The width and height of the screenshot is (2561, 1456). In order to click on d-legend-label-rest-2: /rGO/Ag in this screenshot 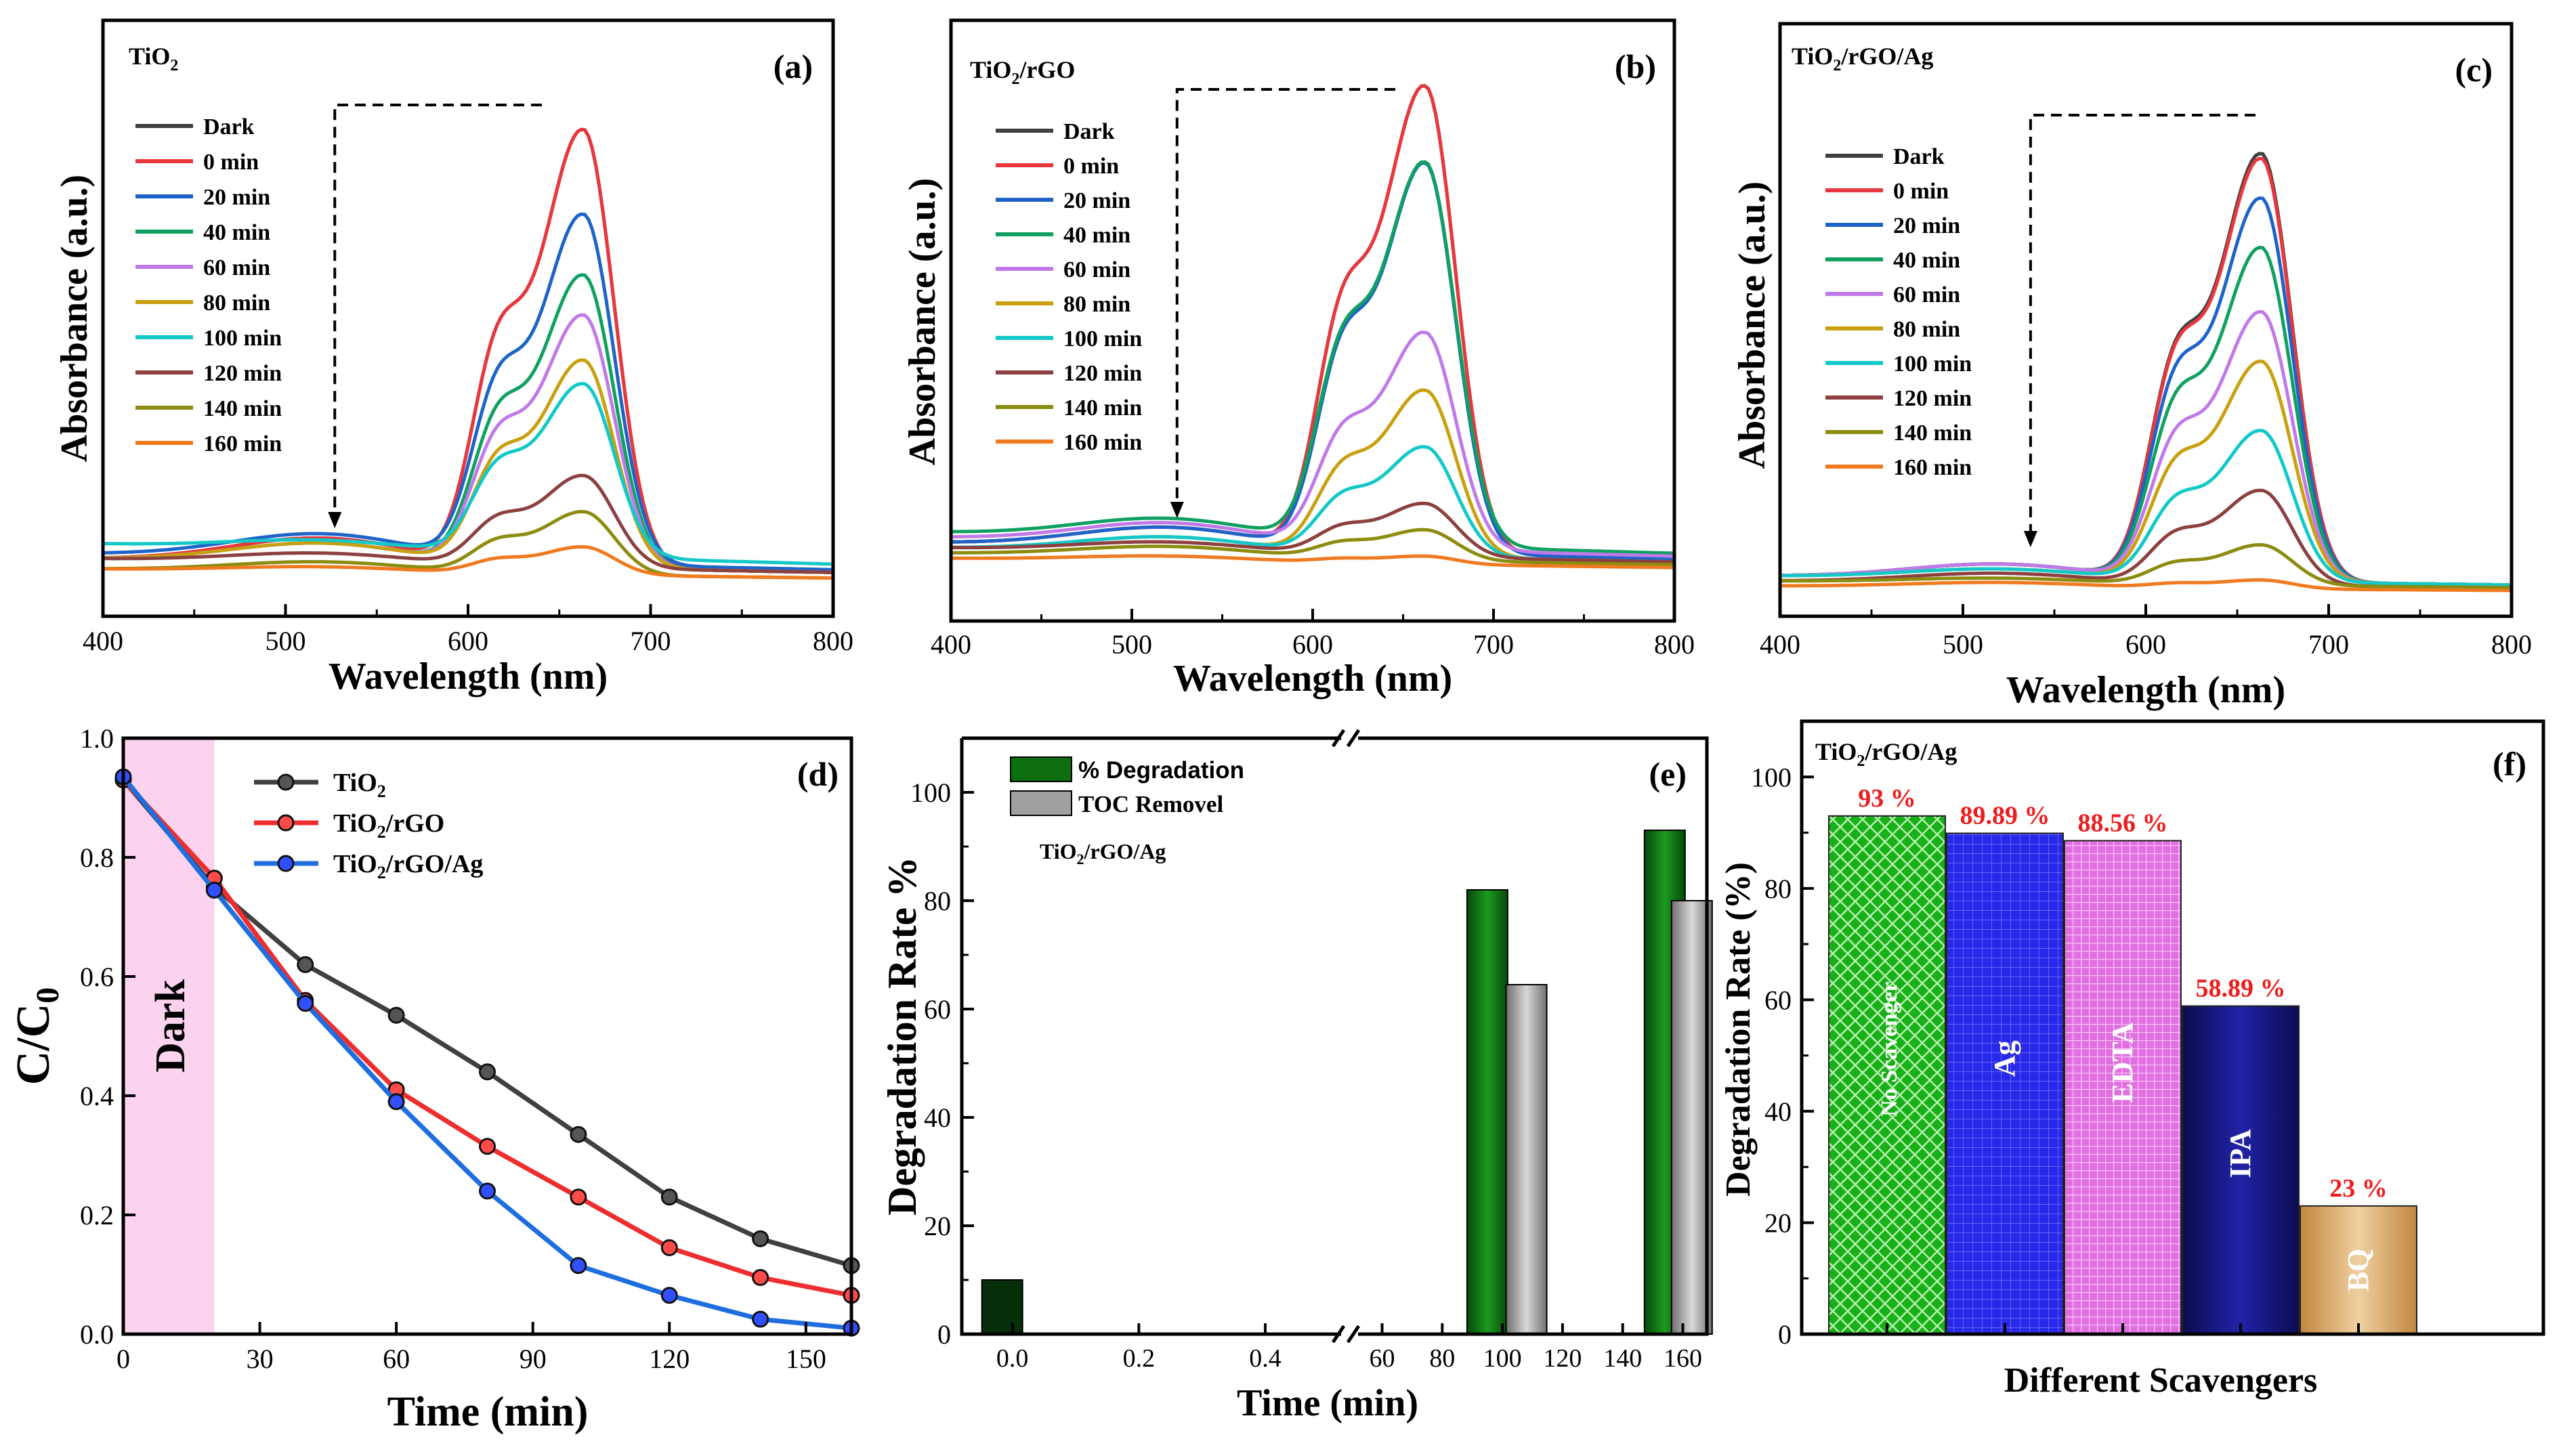, I will do `click(434, 864)`.